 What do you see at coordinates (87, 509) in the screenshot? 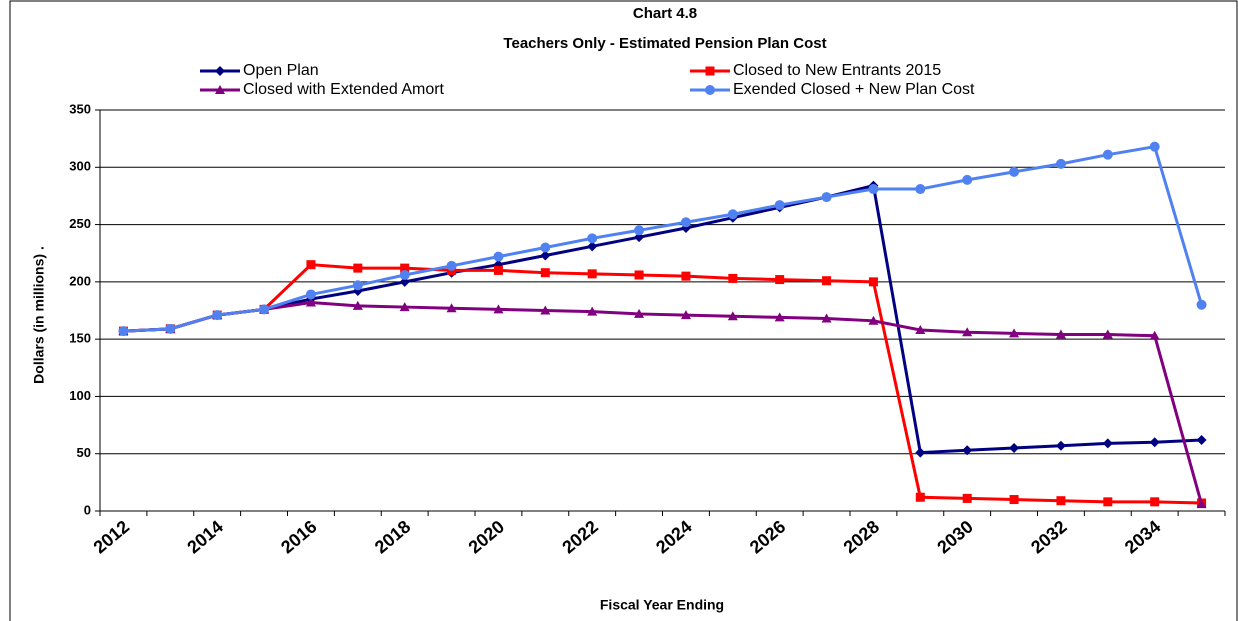
I see `y-tick-label: 0` at bounding box center [87, 509].